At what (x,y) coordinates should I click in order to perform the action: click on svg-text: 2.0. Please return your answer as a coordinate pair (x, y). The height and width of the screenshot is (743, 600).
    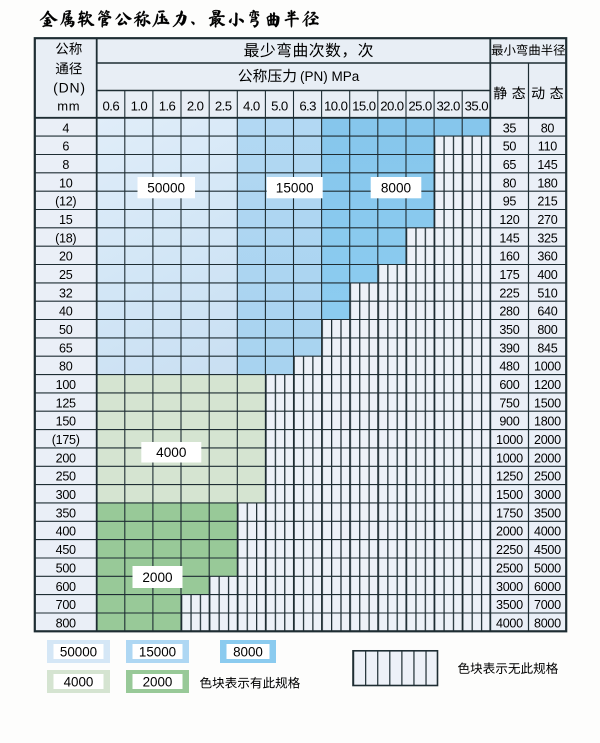
    Looking at the image, I should click on (195, 105).